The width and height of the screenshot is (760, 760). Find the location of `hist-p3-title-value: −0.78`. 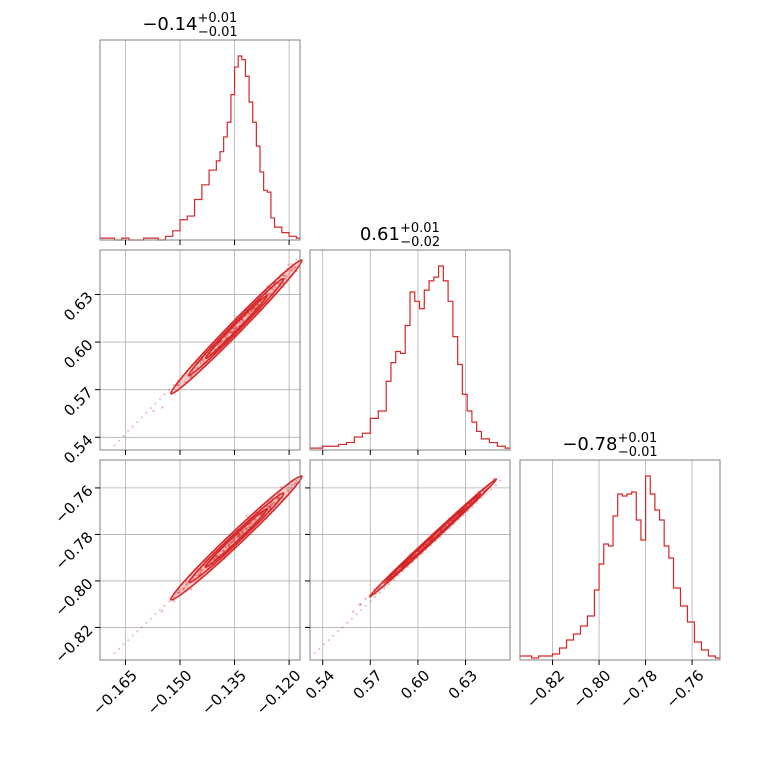

hist-p3-title-value: −0.78 is located at coordinates (589, 444).